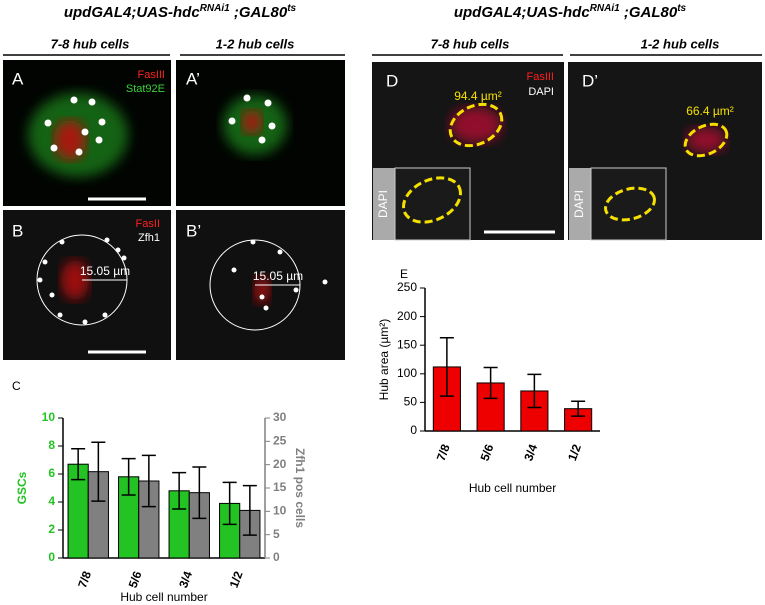 The height and width of the screenshot is (605, 765). I want to click on panel-b: 15.05 µm B FasII Zfh1, so click(87, 285).